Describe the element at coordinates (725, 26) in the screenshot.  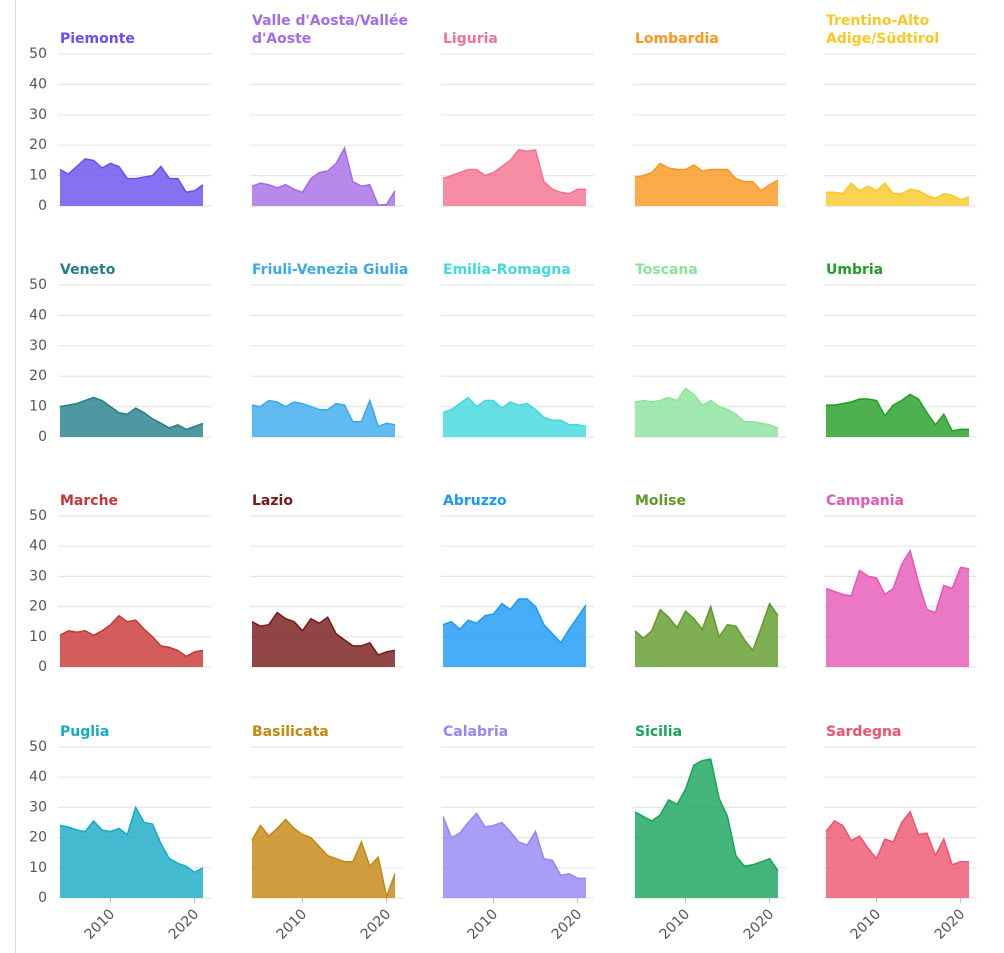
I see `panel-title-box: Lombardia` at that location.